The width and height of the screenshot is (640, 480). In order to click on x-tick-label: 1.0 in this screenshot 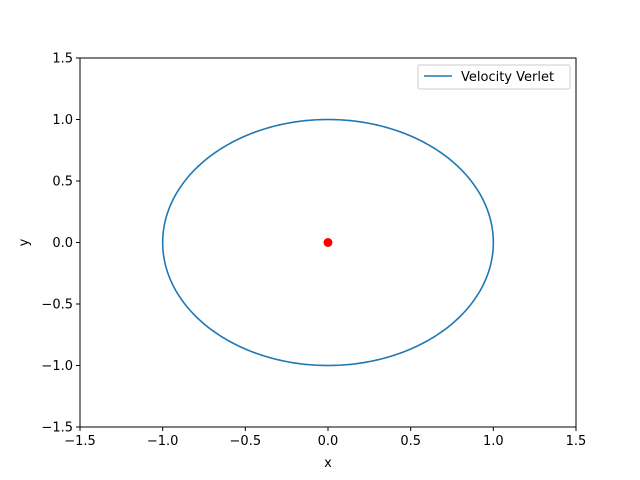, I will do `click(493, 441)`.